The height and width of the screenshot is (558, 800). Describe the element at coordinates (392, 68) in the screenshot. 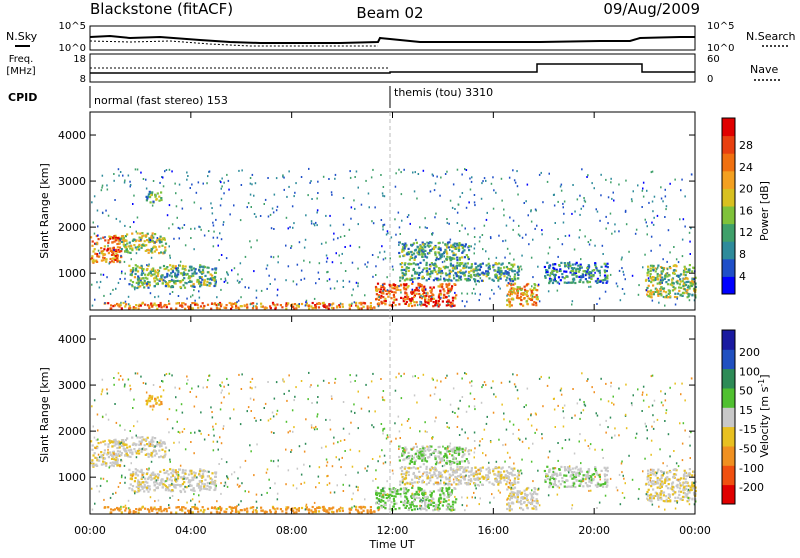

I see `freq-panel-frame` at that location.